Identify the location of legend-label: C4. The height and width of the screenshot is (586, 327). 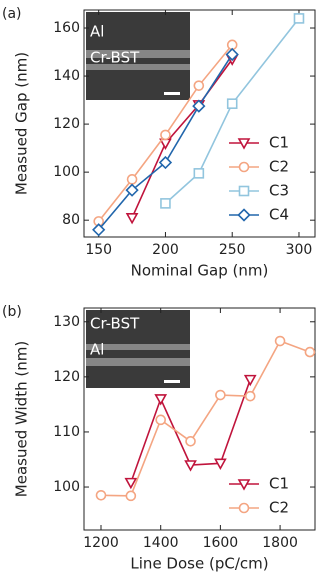
(279, 215).